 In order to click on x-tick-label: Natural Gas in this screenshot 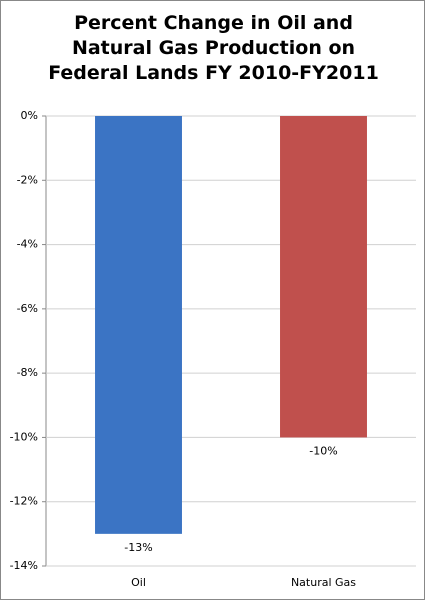, I will do `click(323, 582)`.